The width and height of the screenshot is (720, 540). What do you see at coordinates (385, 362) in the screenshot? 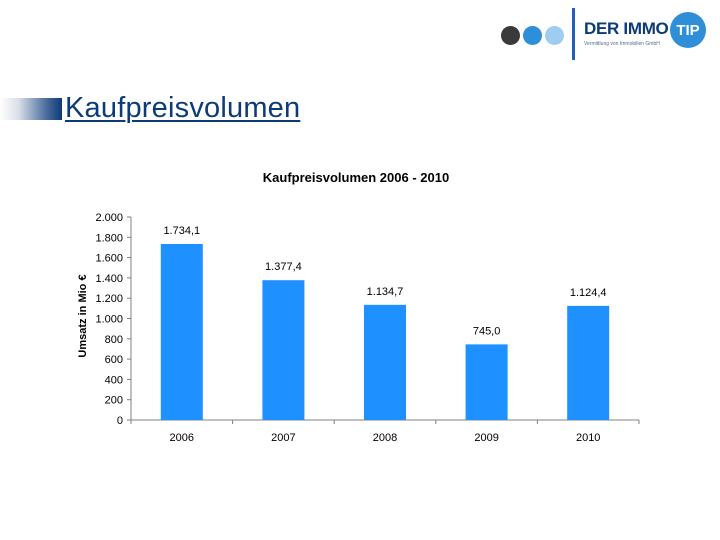
I see `bar-2008` at bounding box center [385, 362].